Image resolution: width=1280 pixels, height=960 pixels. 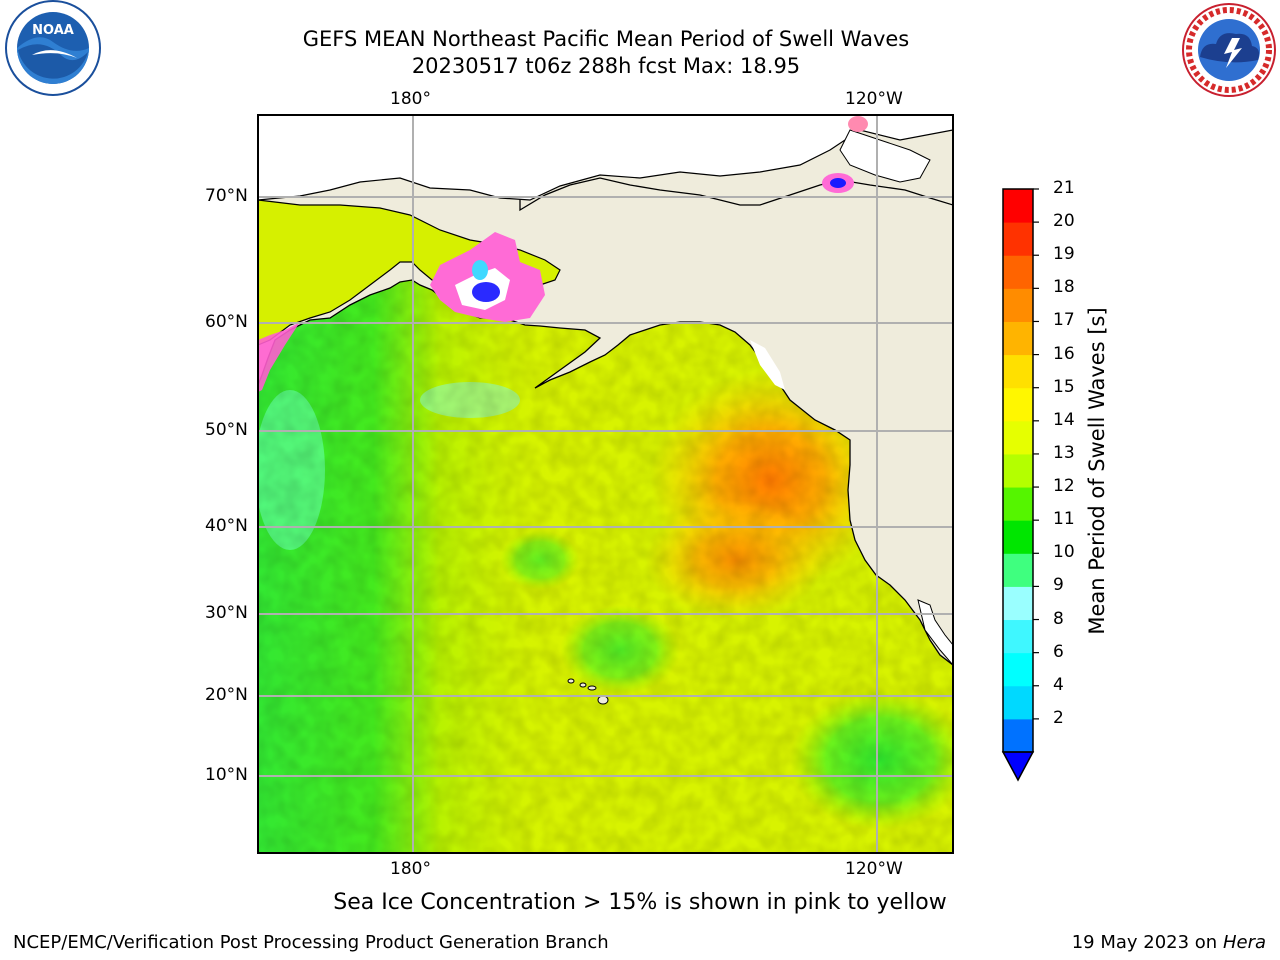 What do you see at coordinates (885, 156) in the screenshot?
I see `arctic-inlet` at bounding box center [885, 156].